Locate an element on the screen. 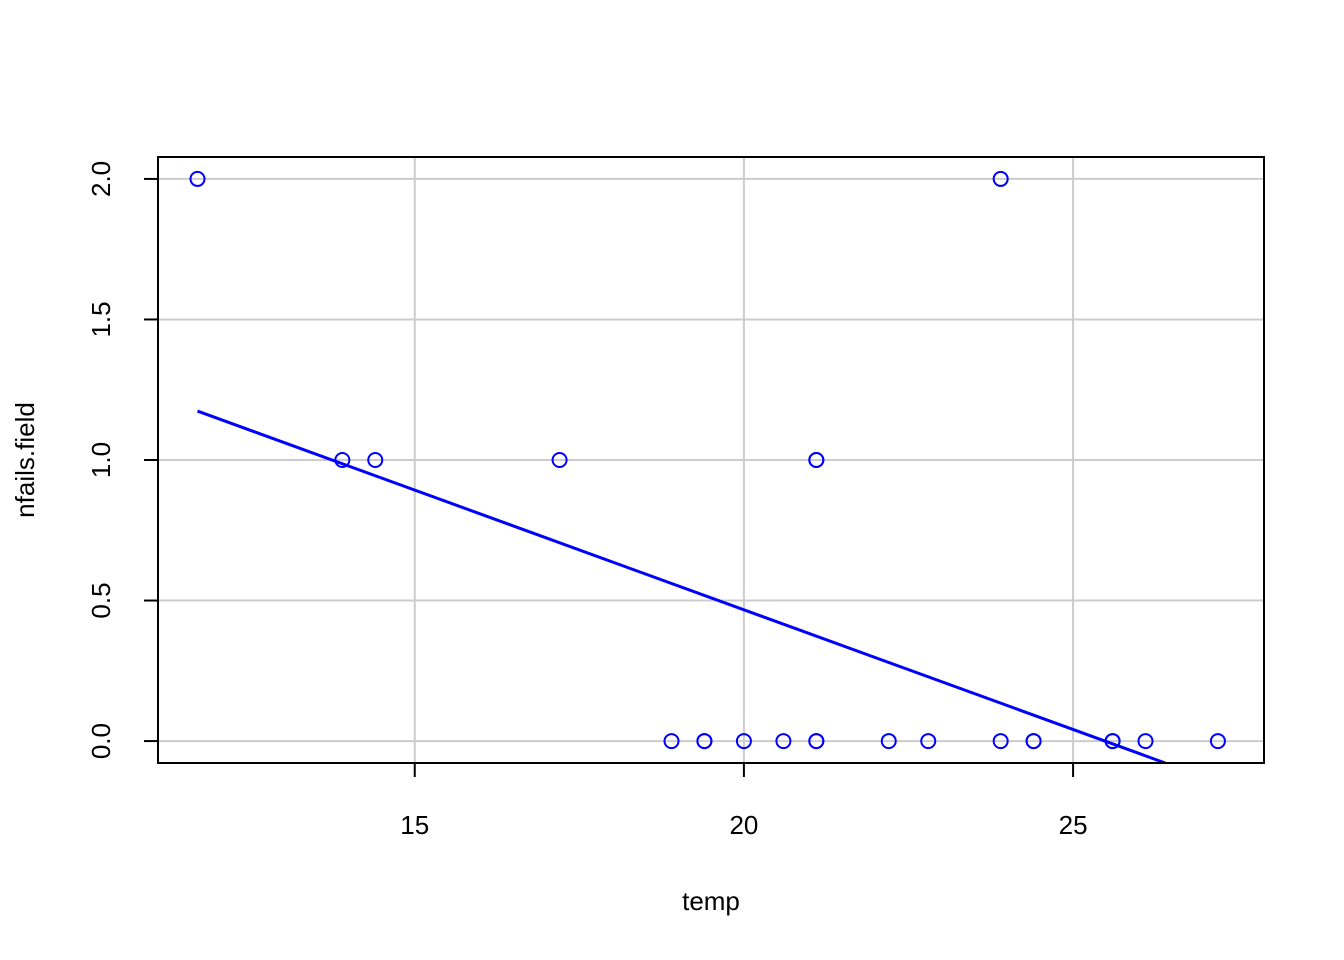 This screenshot has width=1344, height=960. y-axis-title: nfails.field is located at coordinates (25, 460).